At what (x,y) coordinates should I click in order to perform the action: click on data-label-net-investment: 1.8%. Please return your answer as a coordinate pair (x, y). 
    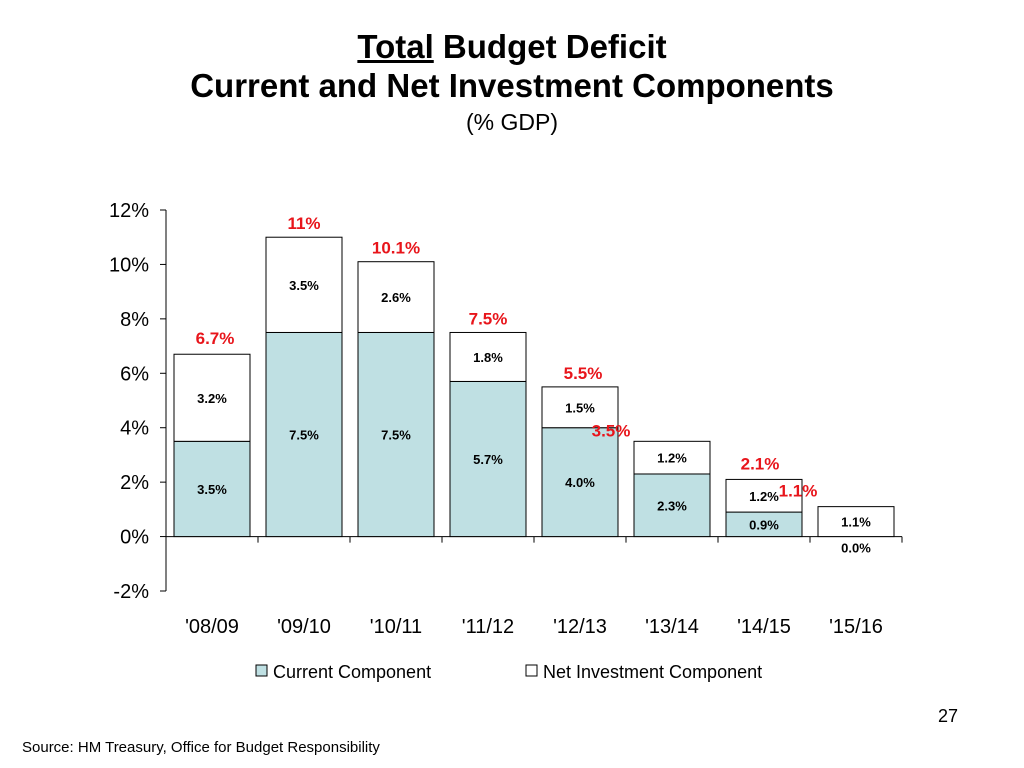
    Looking at the image, I should click on (488, 357).